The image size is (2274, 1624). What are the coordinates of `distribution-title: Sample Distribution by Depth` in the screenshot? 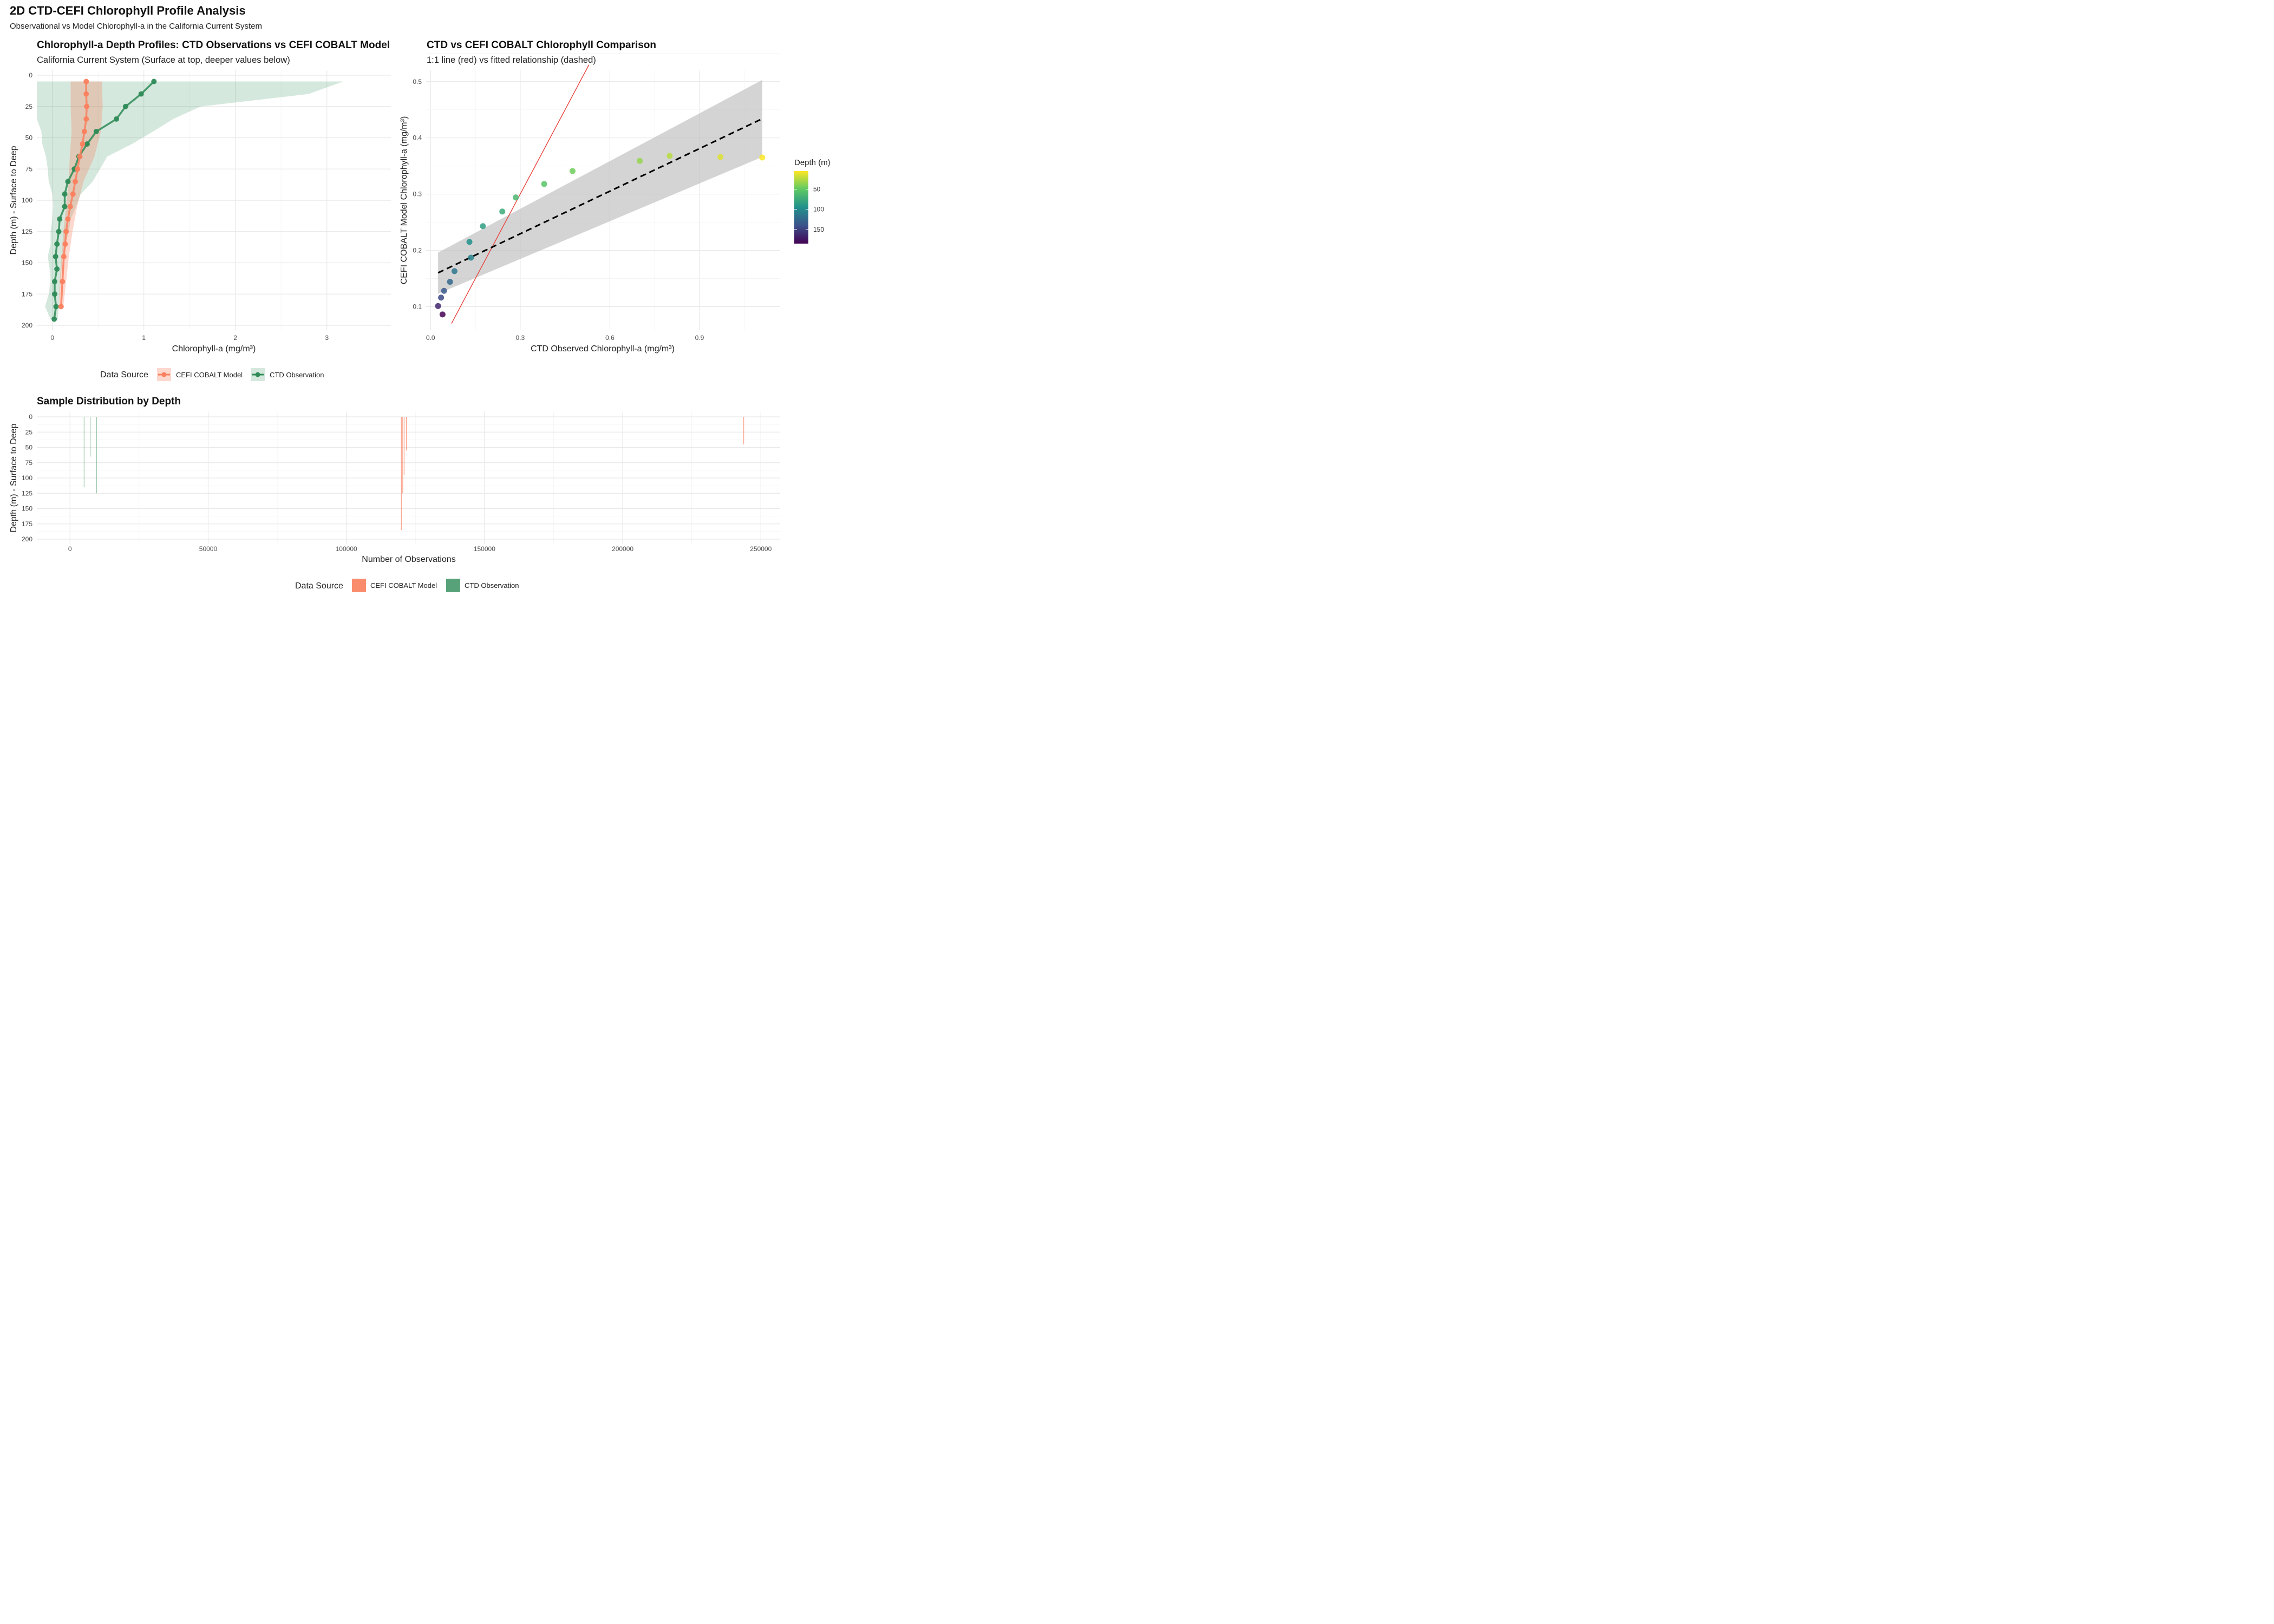 It's located at (109, 402).